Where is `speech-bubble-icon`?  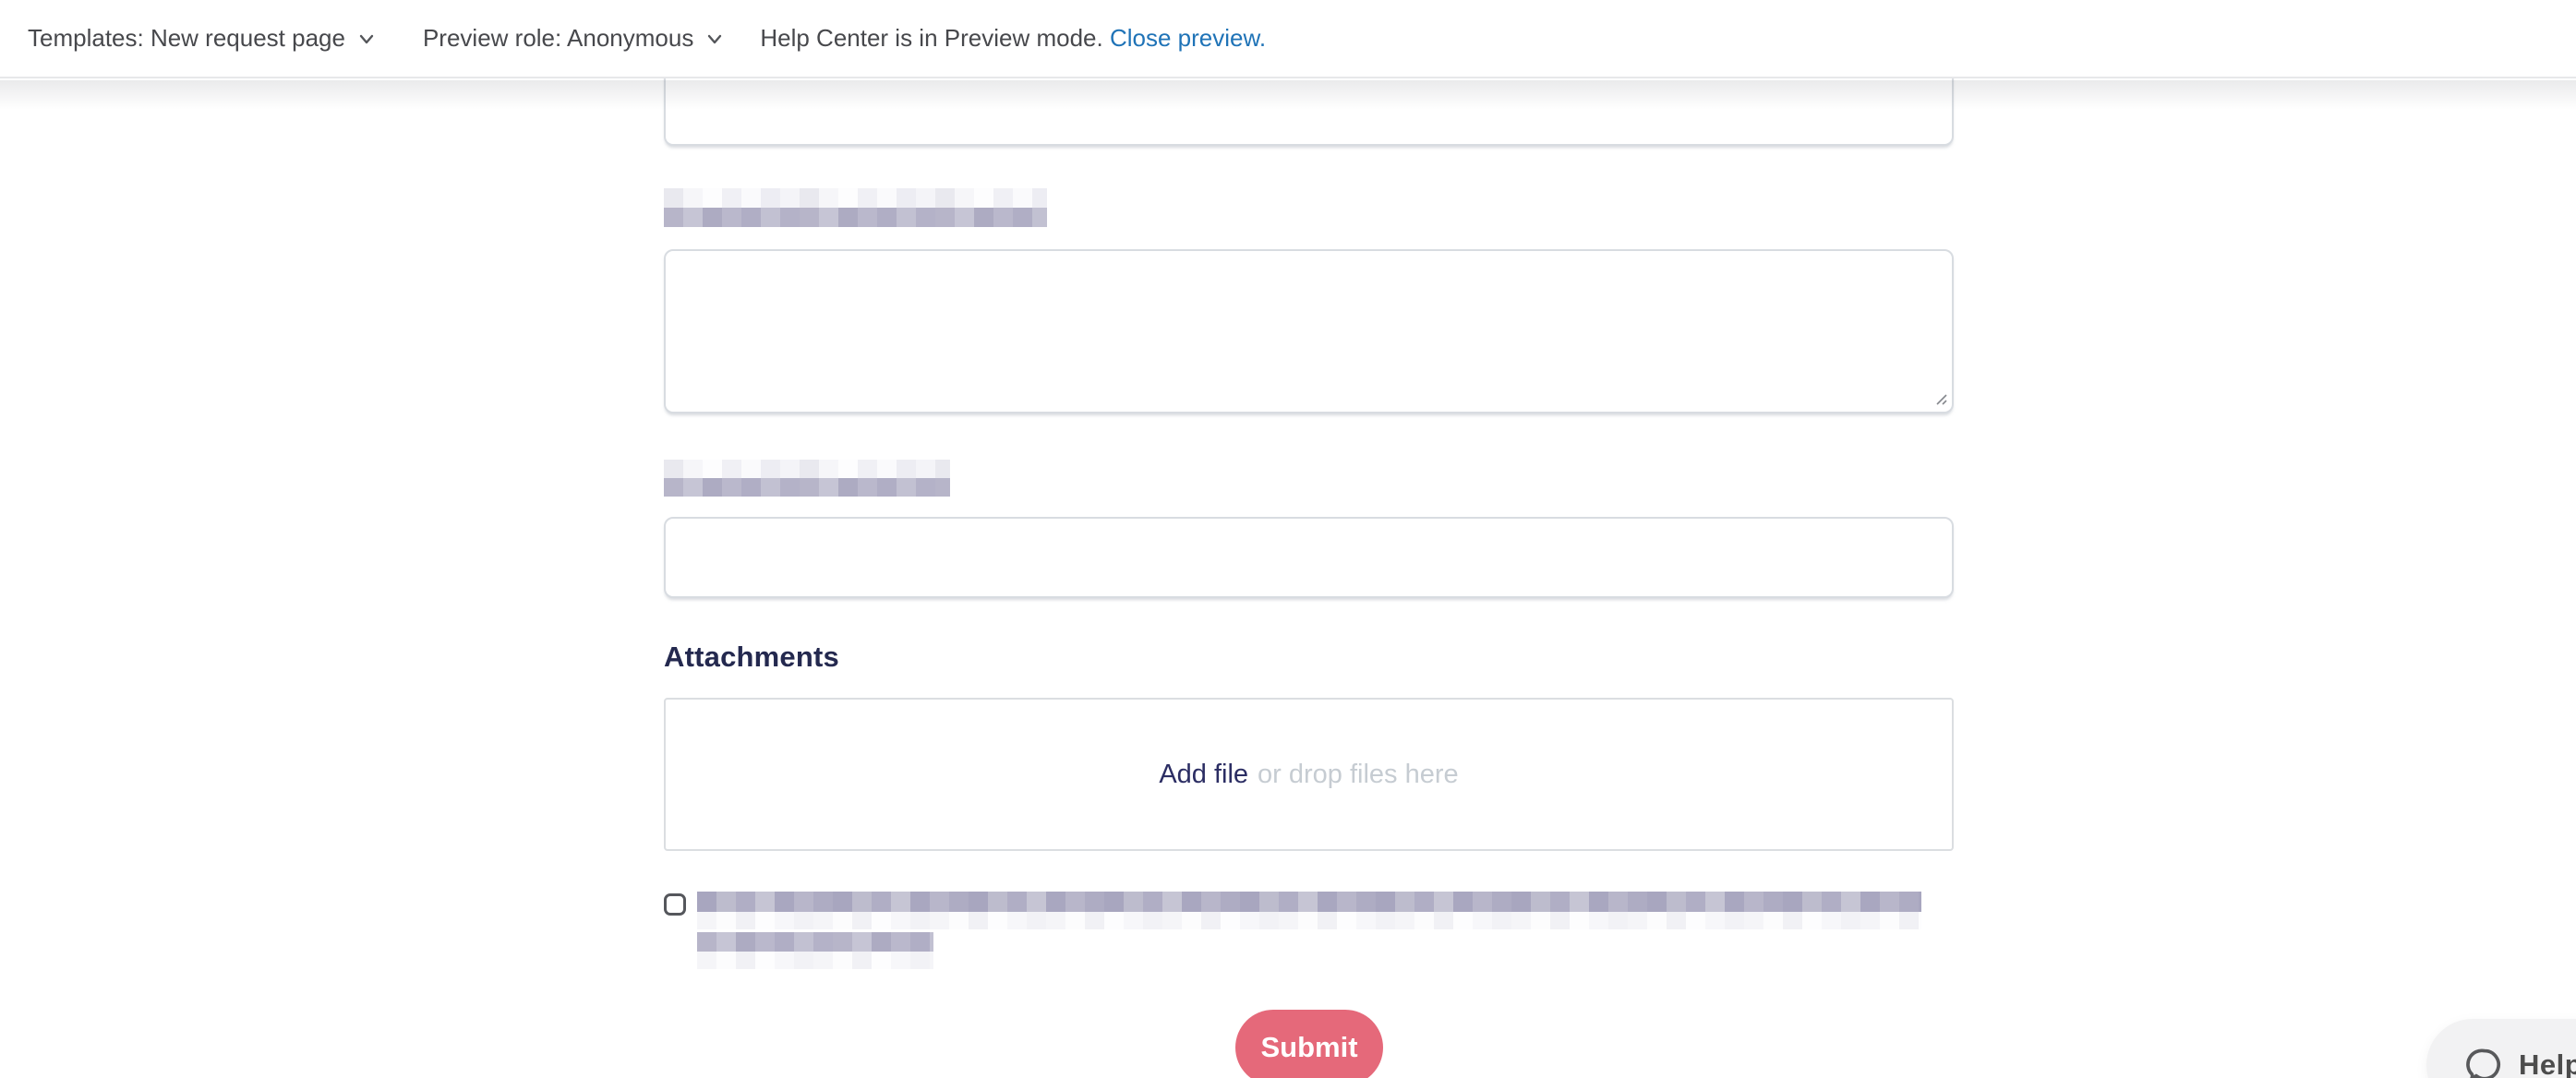
speech-bubble-icon is located at coordinates (2483, 1063).